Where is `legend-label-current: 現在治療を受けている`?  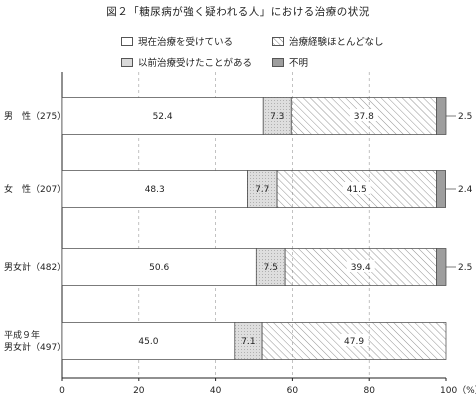 legend-label-current: 現在治療を受けている is located at coordinates (186, 42).